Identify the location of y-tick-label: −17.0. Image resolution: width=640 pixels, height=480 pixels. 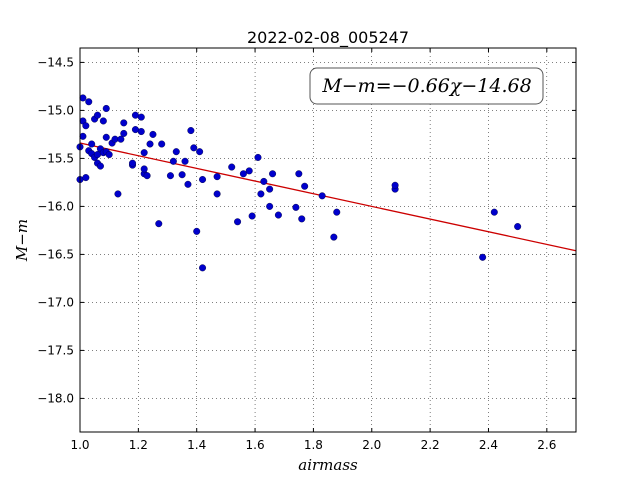
(55, 302).